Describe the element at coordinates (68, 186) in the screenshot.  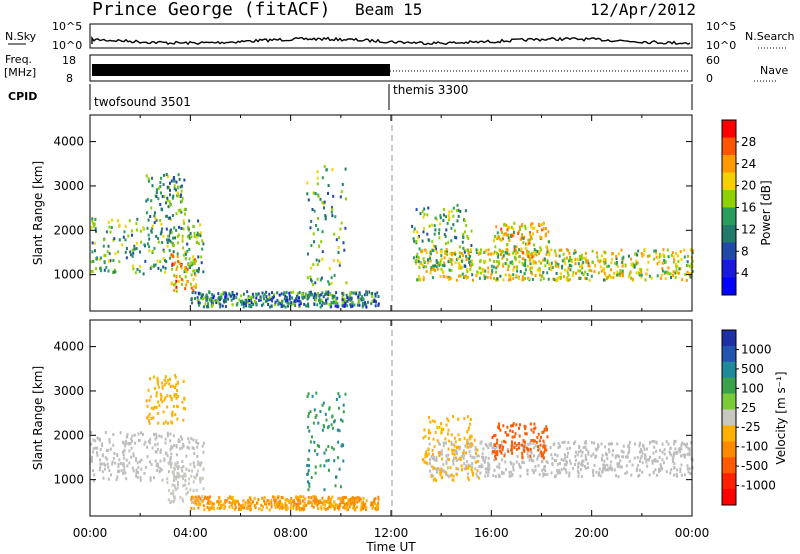
I see `y-tick-label: 3000` at that location.